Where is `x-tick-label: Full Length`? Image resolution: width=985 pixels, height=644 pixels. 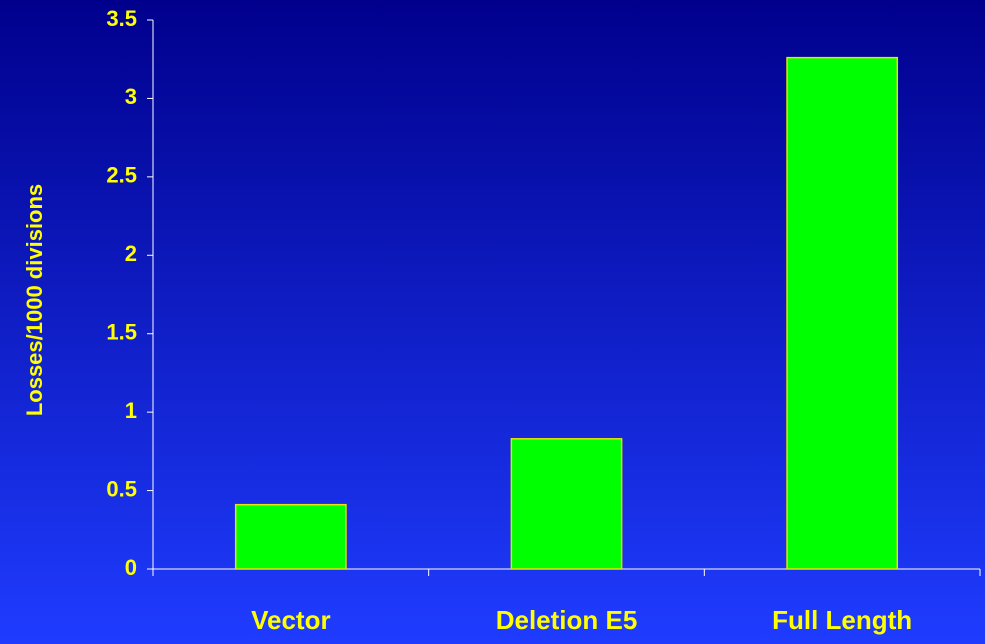 x-tick-label: Full Length is located at coordinates (842, 620).